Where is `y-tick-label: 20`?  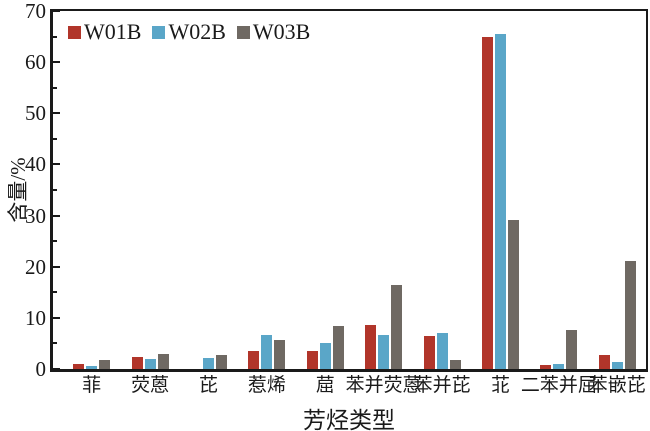 y-tick-label: 20 is located at coordinates (35, 266).